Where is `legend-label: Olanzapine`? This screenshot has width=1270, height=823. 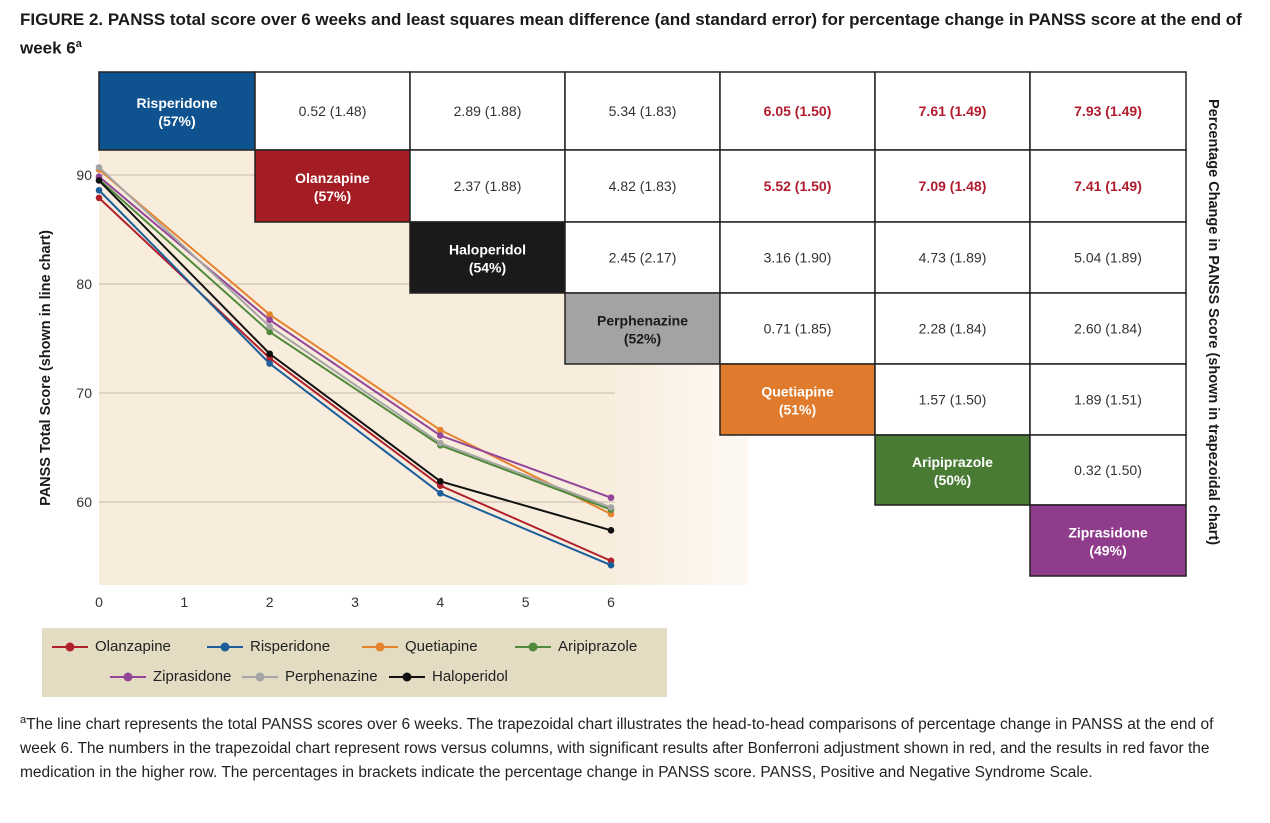 legend-label: Olanzapine is located at coordinates (133, 646).